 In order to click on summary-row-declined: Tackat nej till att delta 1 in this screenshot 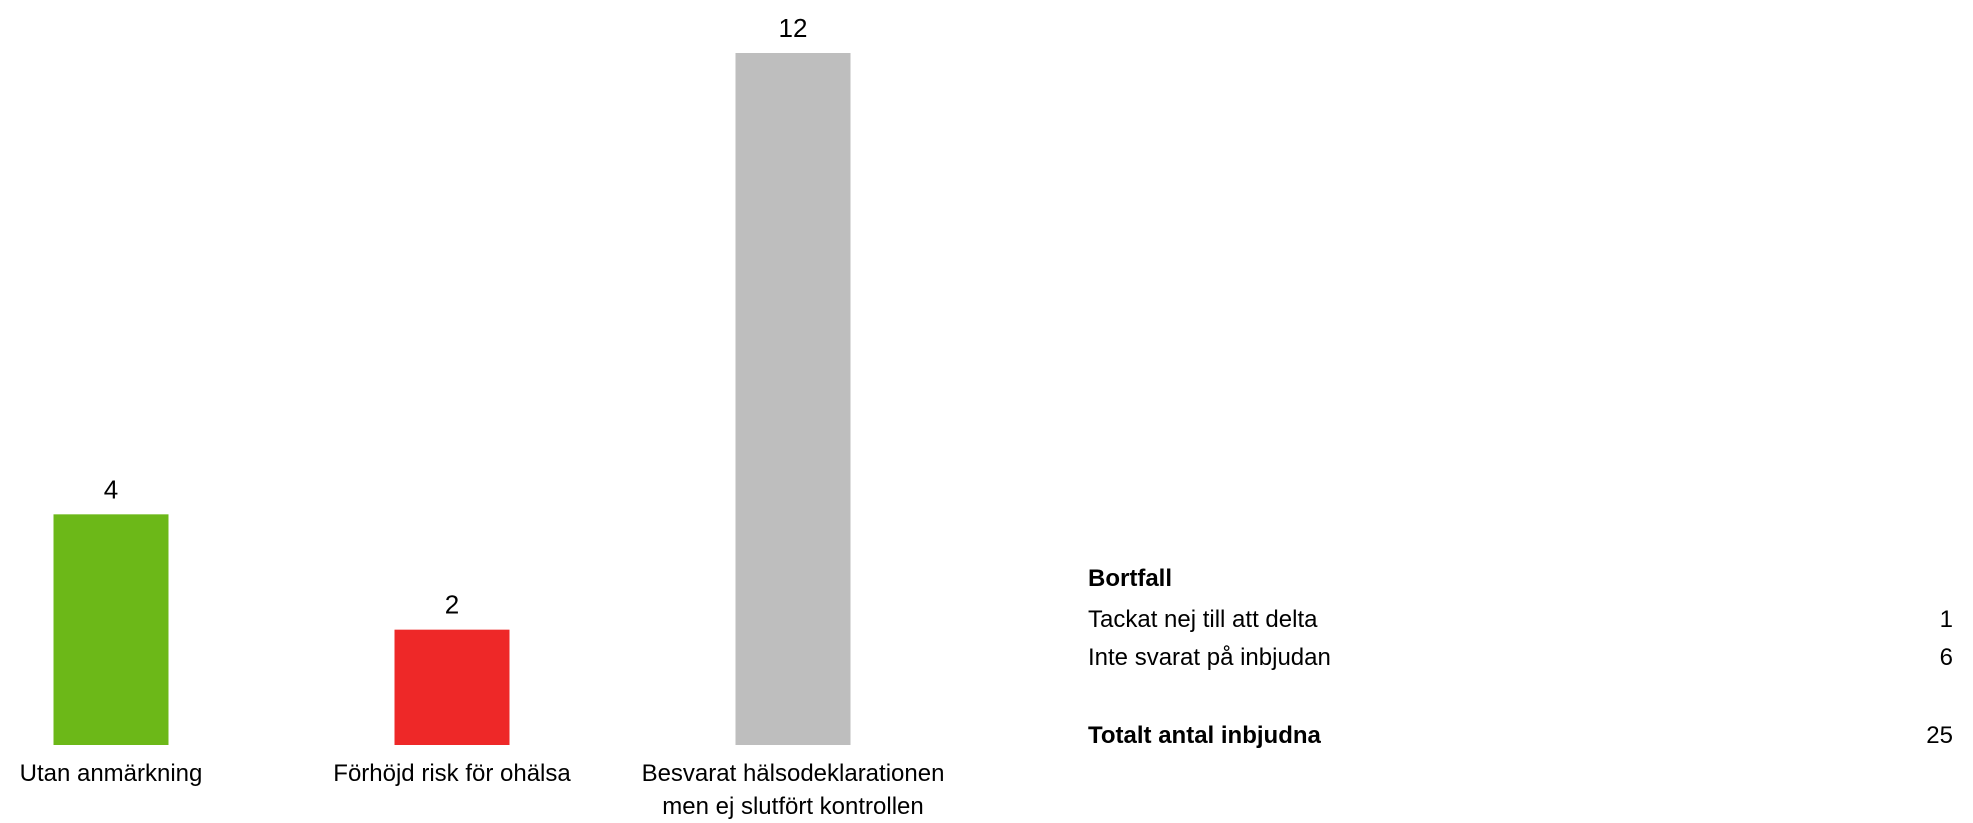, I will do `click(1520, 620)`.